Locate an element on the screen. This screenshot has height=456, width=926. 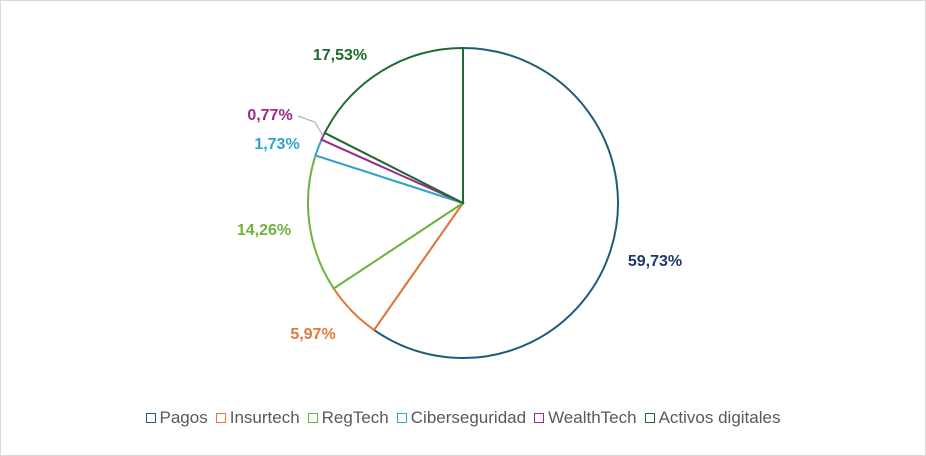
data-label-regtech: 14,26% is located at coordinates (264, 230).